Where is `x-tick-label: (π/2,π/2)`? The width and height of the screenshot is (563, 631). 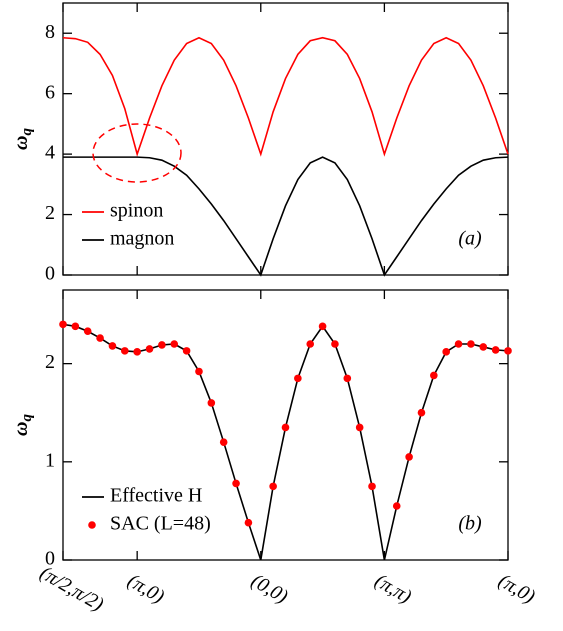
x-tick-label: (π/2,π/2) is located at coordinates (71, 589).